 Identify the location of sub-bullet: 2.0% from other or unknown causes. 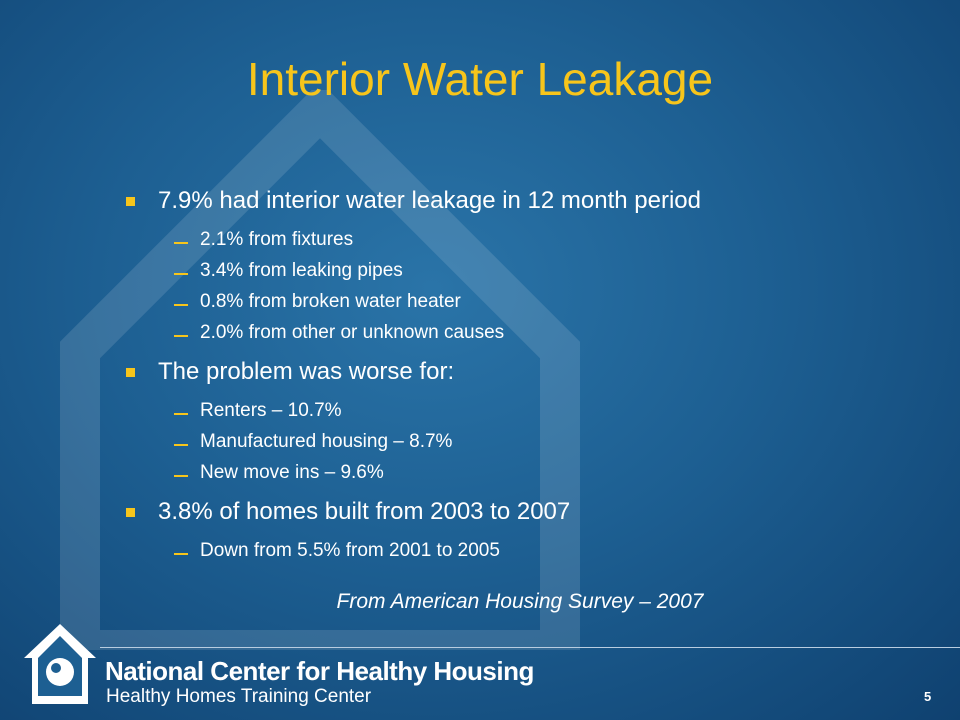
(339, 332).